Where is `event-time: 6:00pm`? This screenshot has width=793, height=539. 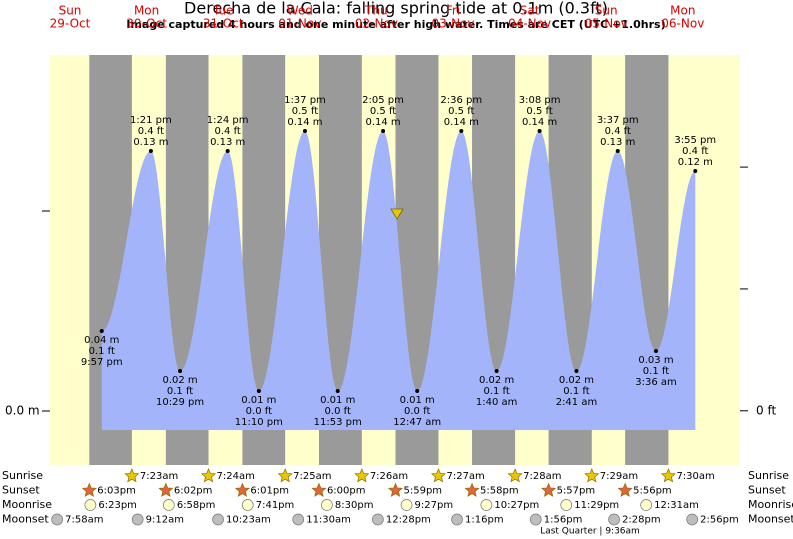 event-time: 6:00pm is located at coordinates (346, 491).